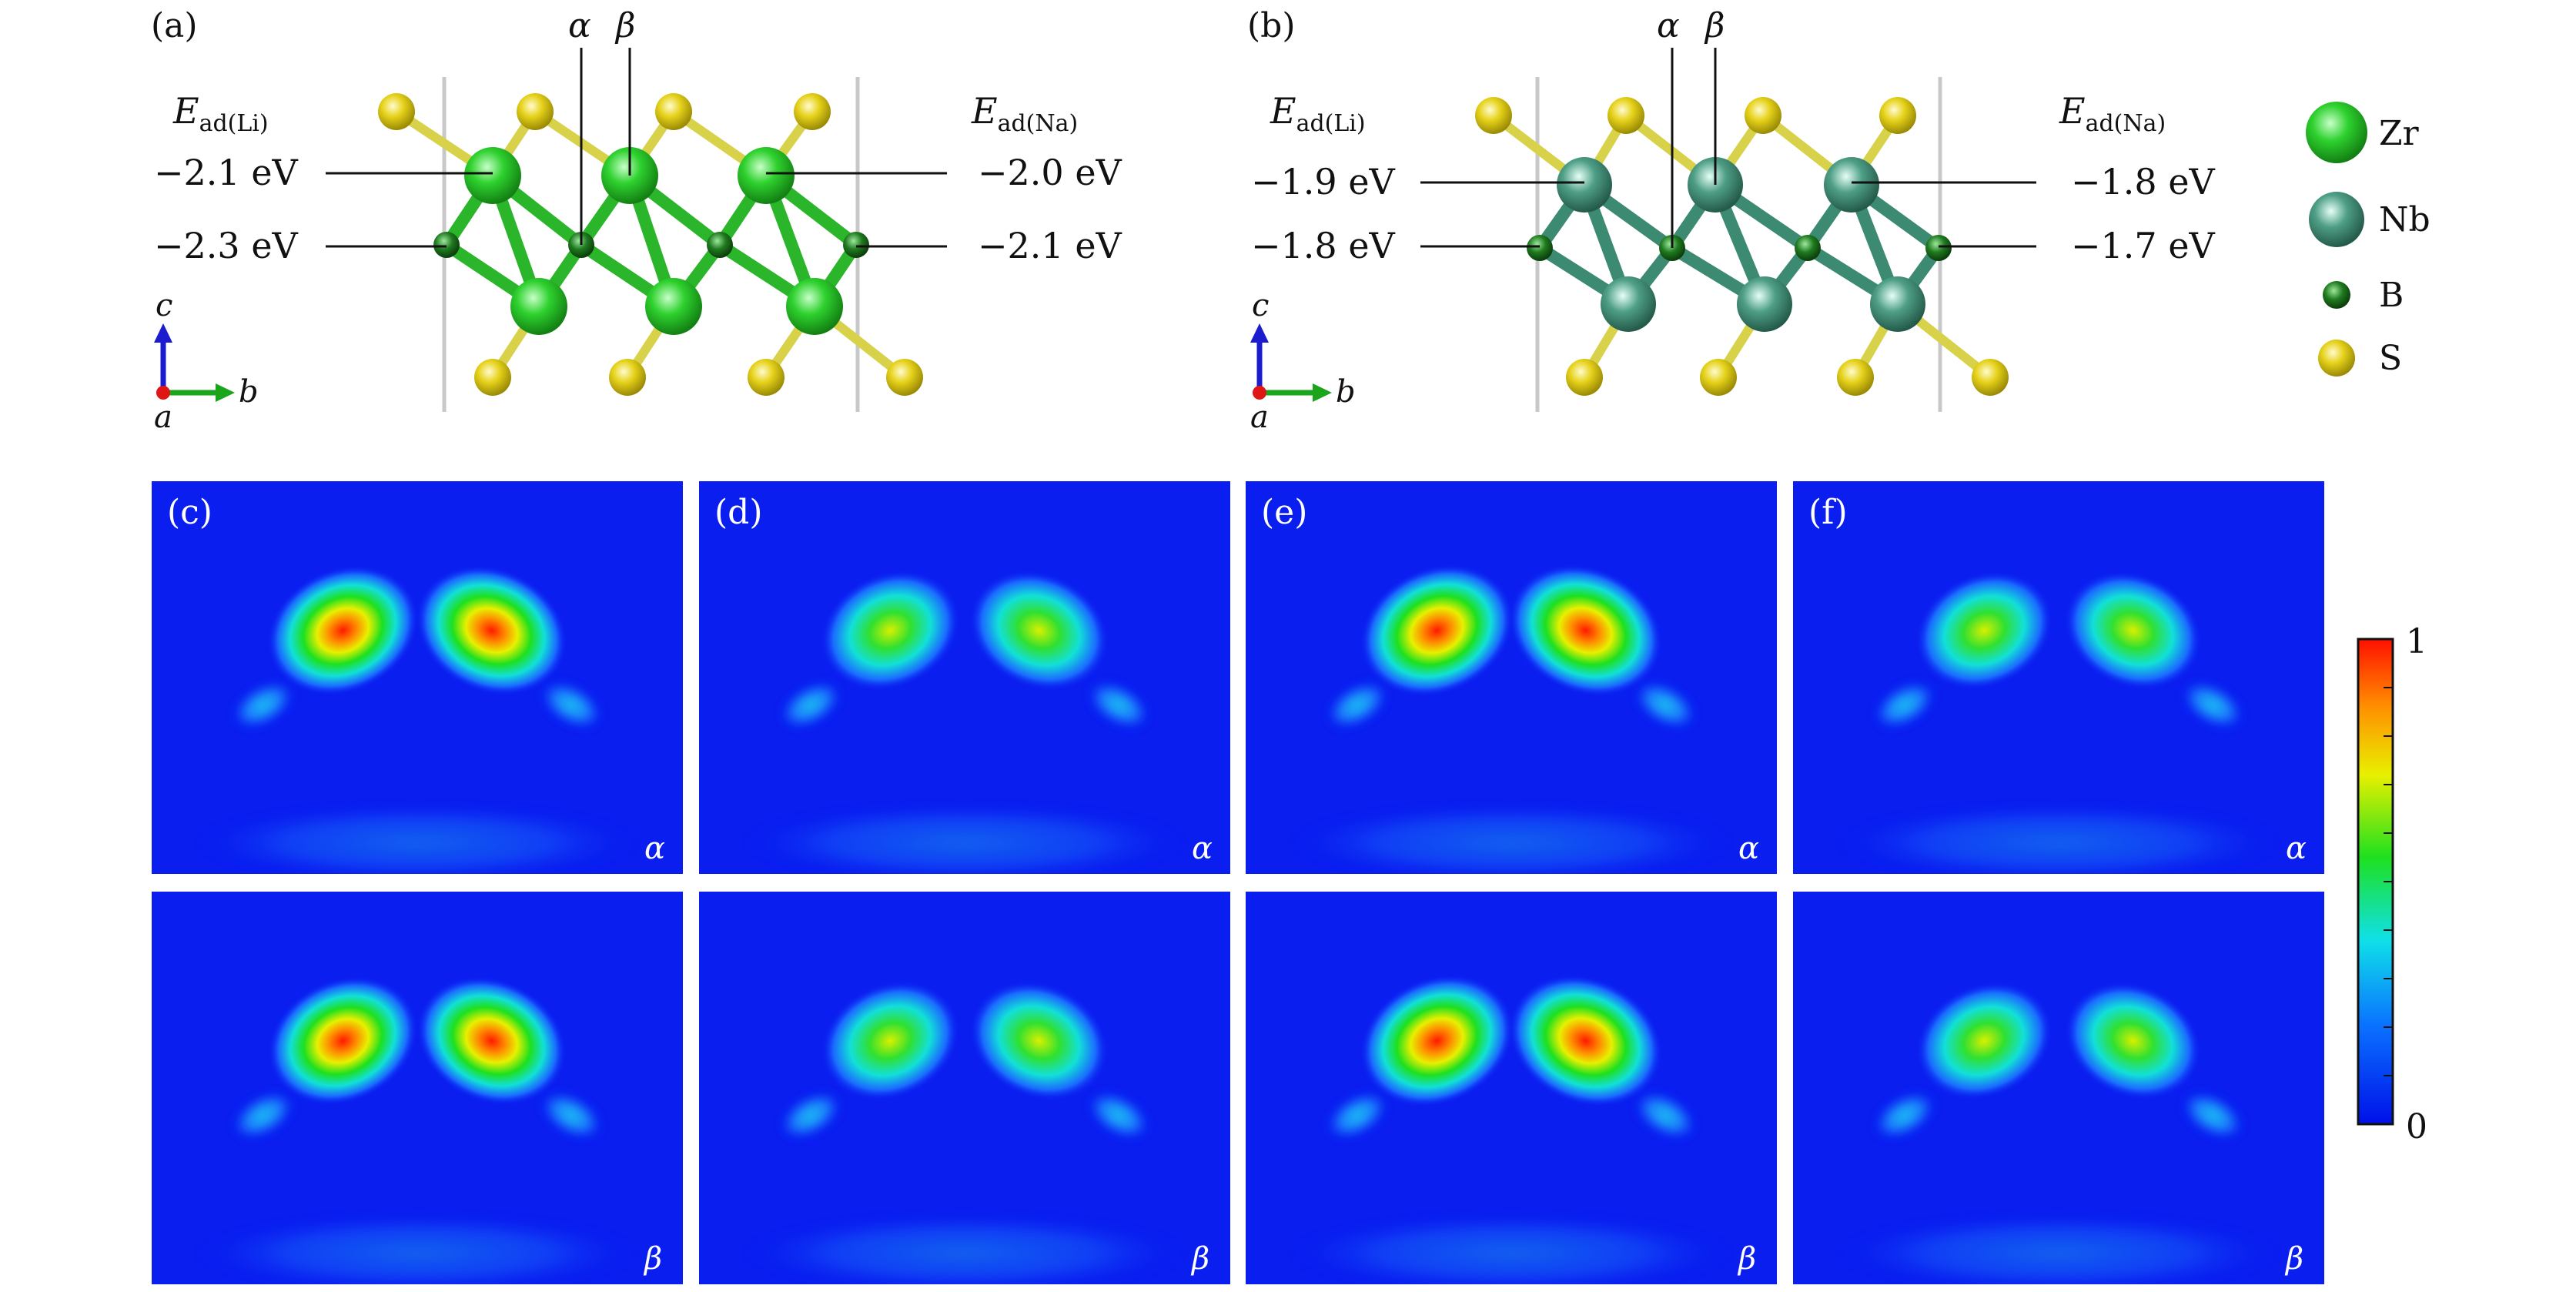  Describe the element at coordinates (190, 512) in the screenshot. I see `map-panel-label: (c)` at that location.